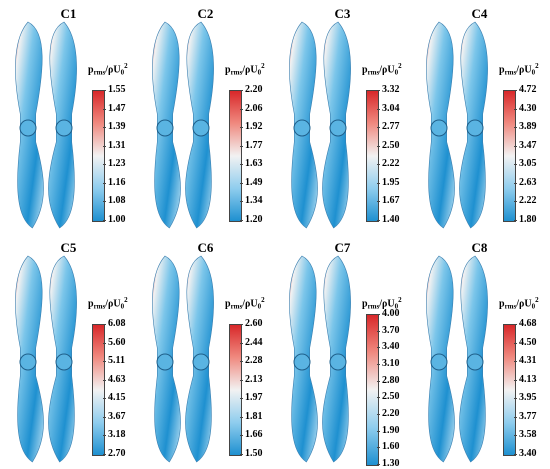 The width and height of the screenshot is (550, 469). I want to click on colorbar-tick-label: 5.11, so click(116, 361).